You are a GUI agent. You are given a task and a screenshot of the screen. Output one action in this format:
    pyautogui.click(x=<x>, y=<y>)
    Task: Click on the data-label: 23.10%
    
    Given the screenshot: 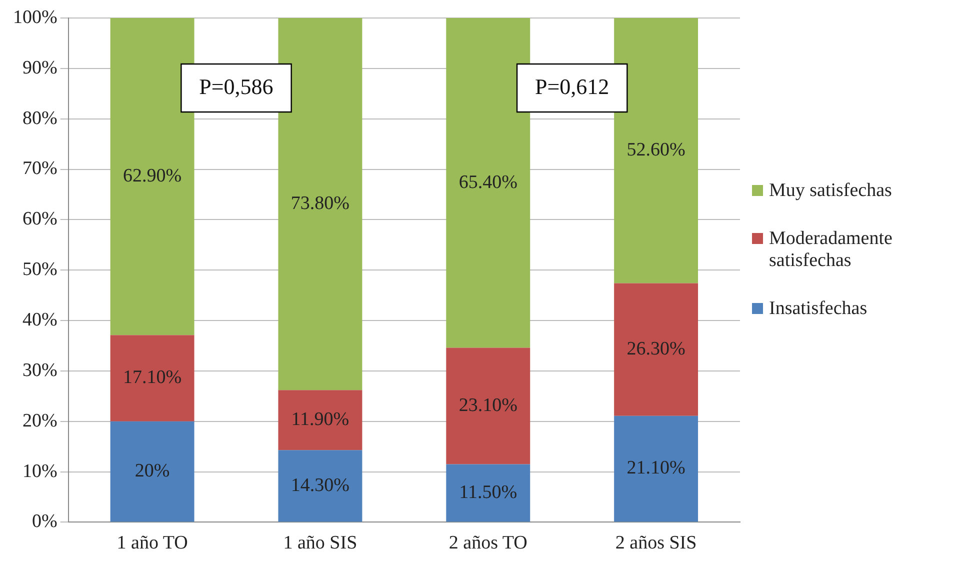 What is the action you would take?
    pyautogui.click(x=488, y=405)
    